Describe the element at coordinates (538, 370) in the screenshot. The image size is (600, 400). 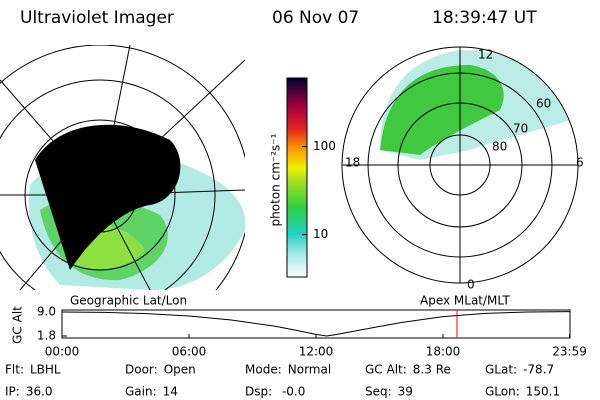
I see `field-value: -78.7` at that location.